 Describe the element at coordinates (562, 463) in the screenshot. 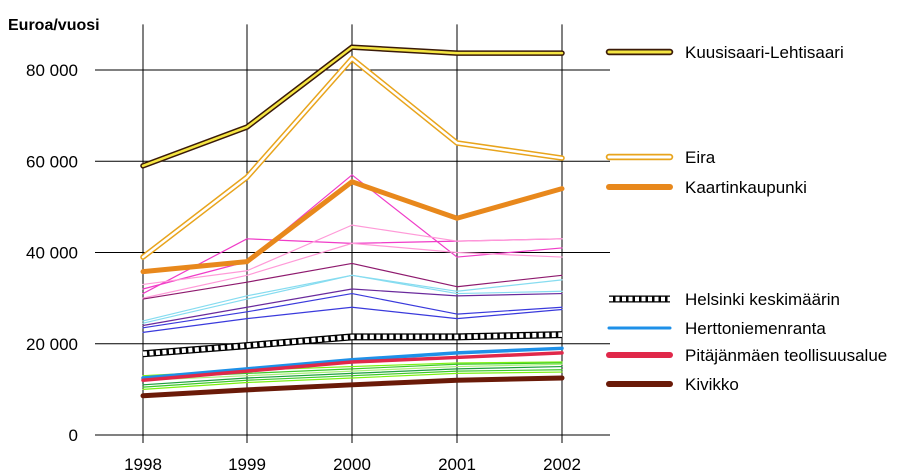

I see `x-tick-label: 2002` at that location.